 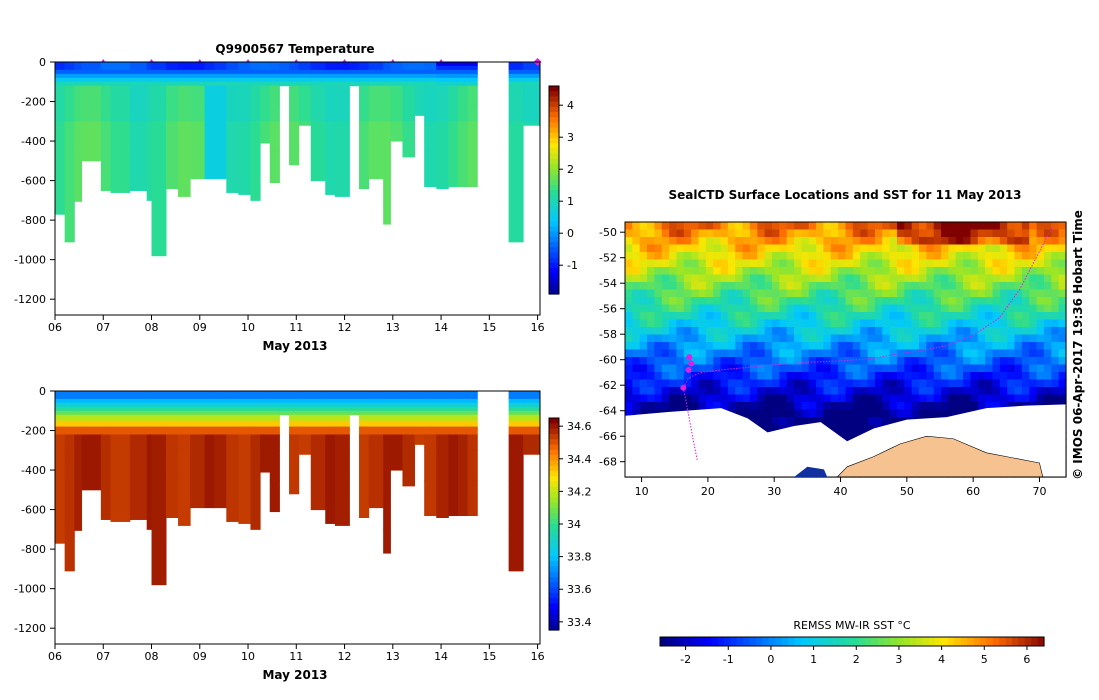 I want to click on map-latitude-ticks: -50-52-54-56-58-60-62-64-66-68, so click(x=612, y=347).